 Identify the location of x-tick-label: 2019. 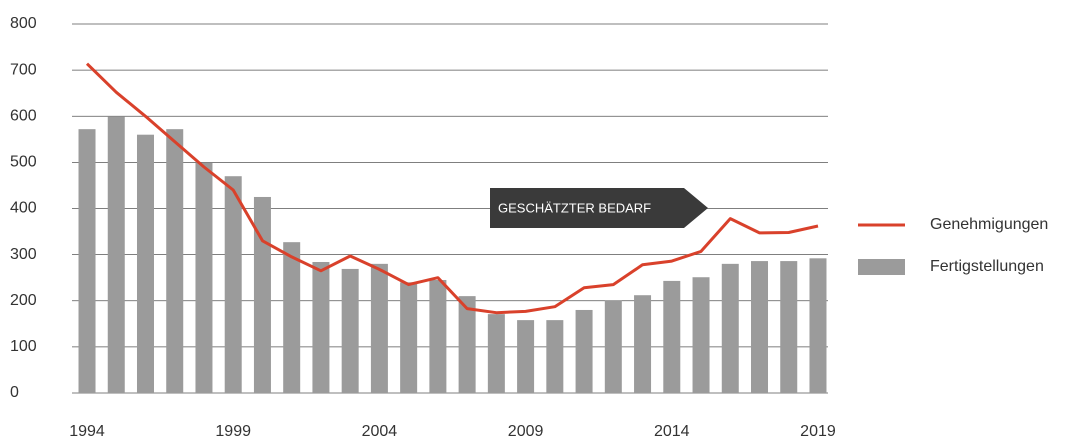
(818, 431).